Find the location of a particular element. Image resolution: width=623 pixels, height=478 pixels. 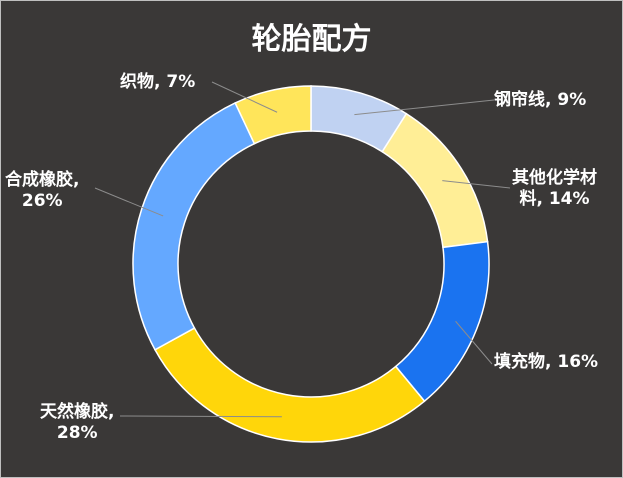

label-filler-line-1: 填充物, 16% is located at coordinates (546, 362).